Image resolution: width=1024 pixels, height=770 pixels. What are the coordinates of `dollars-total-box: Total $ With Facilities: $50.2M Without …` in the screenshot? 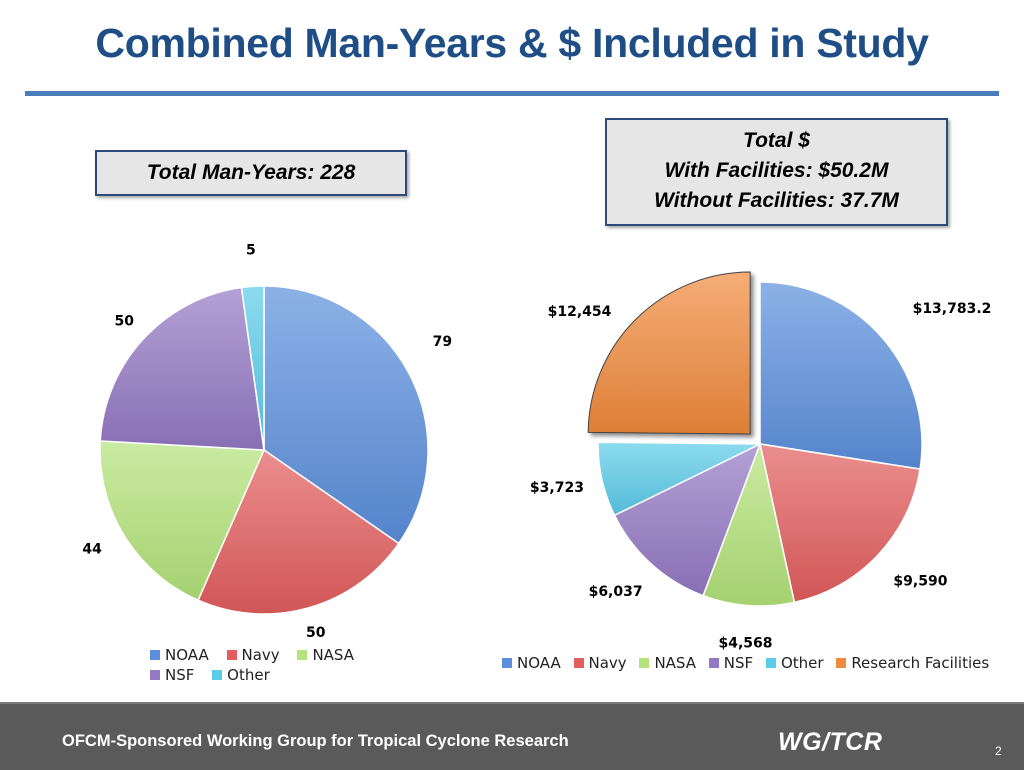 It's located at (776, 172).